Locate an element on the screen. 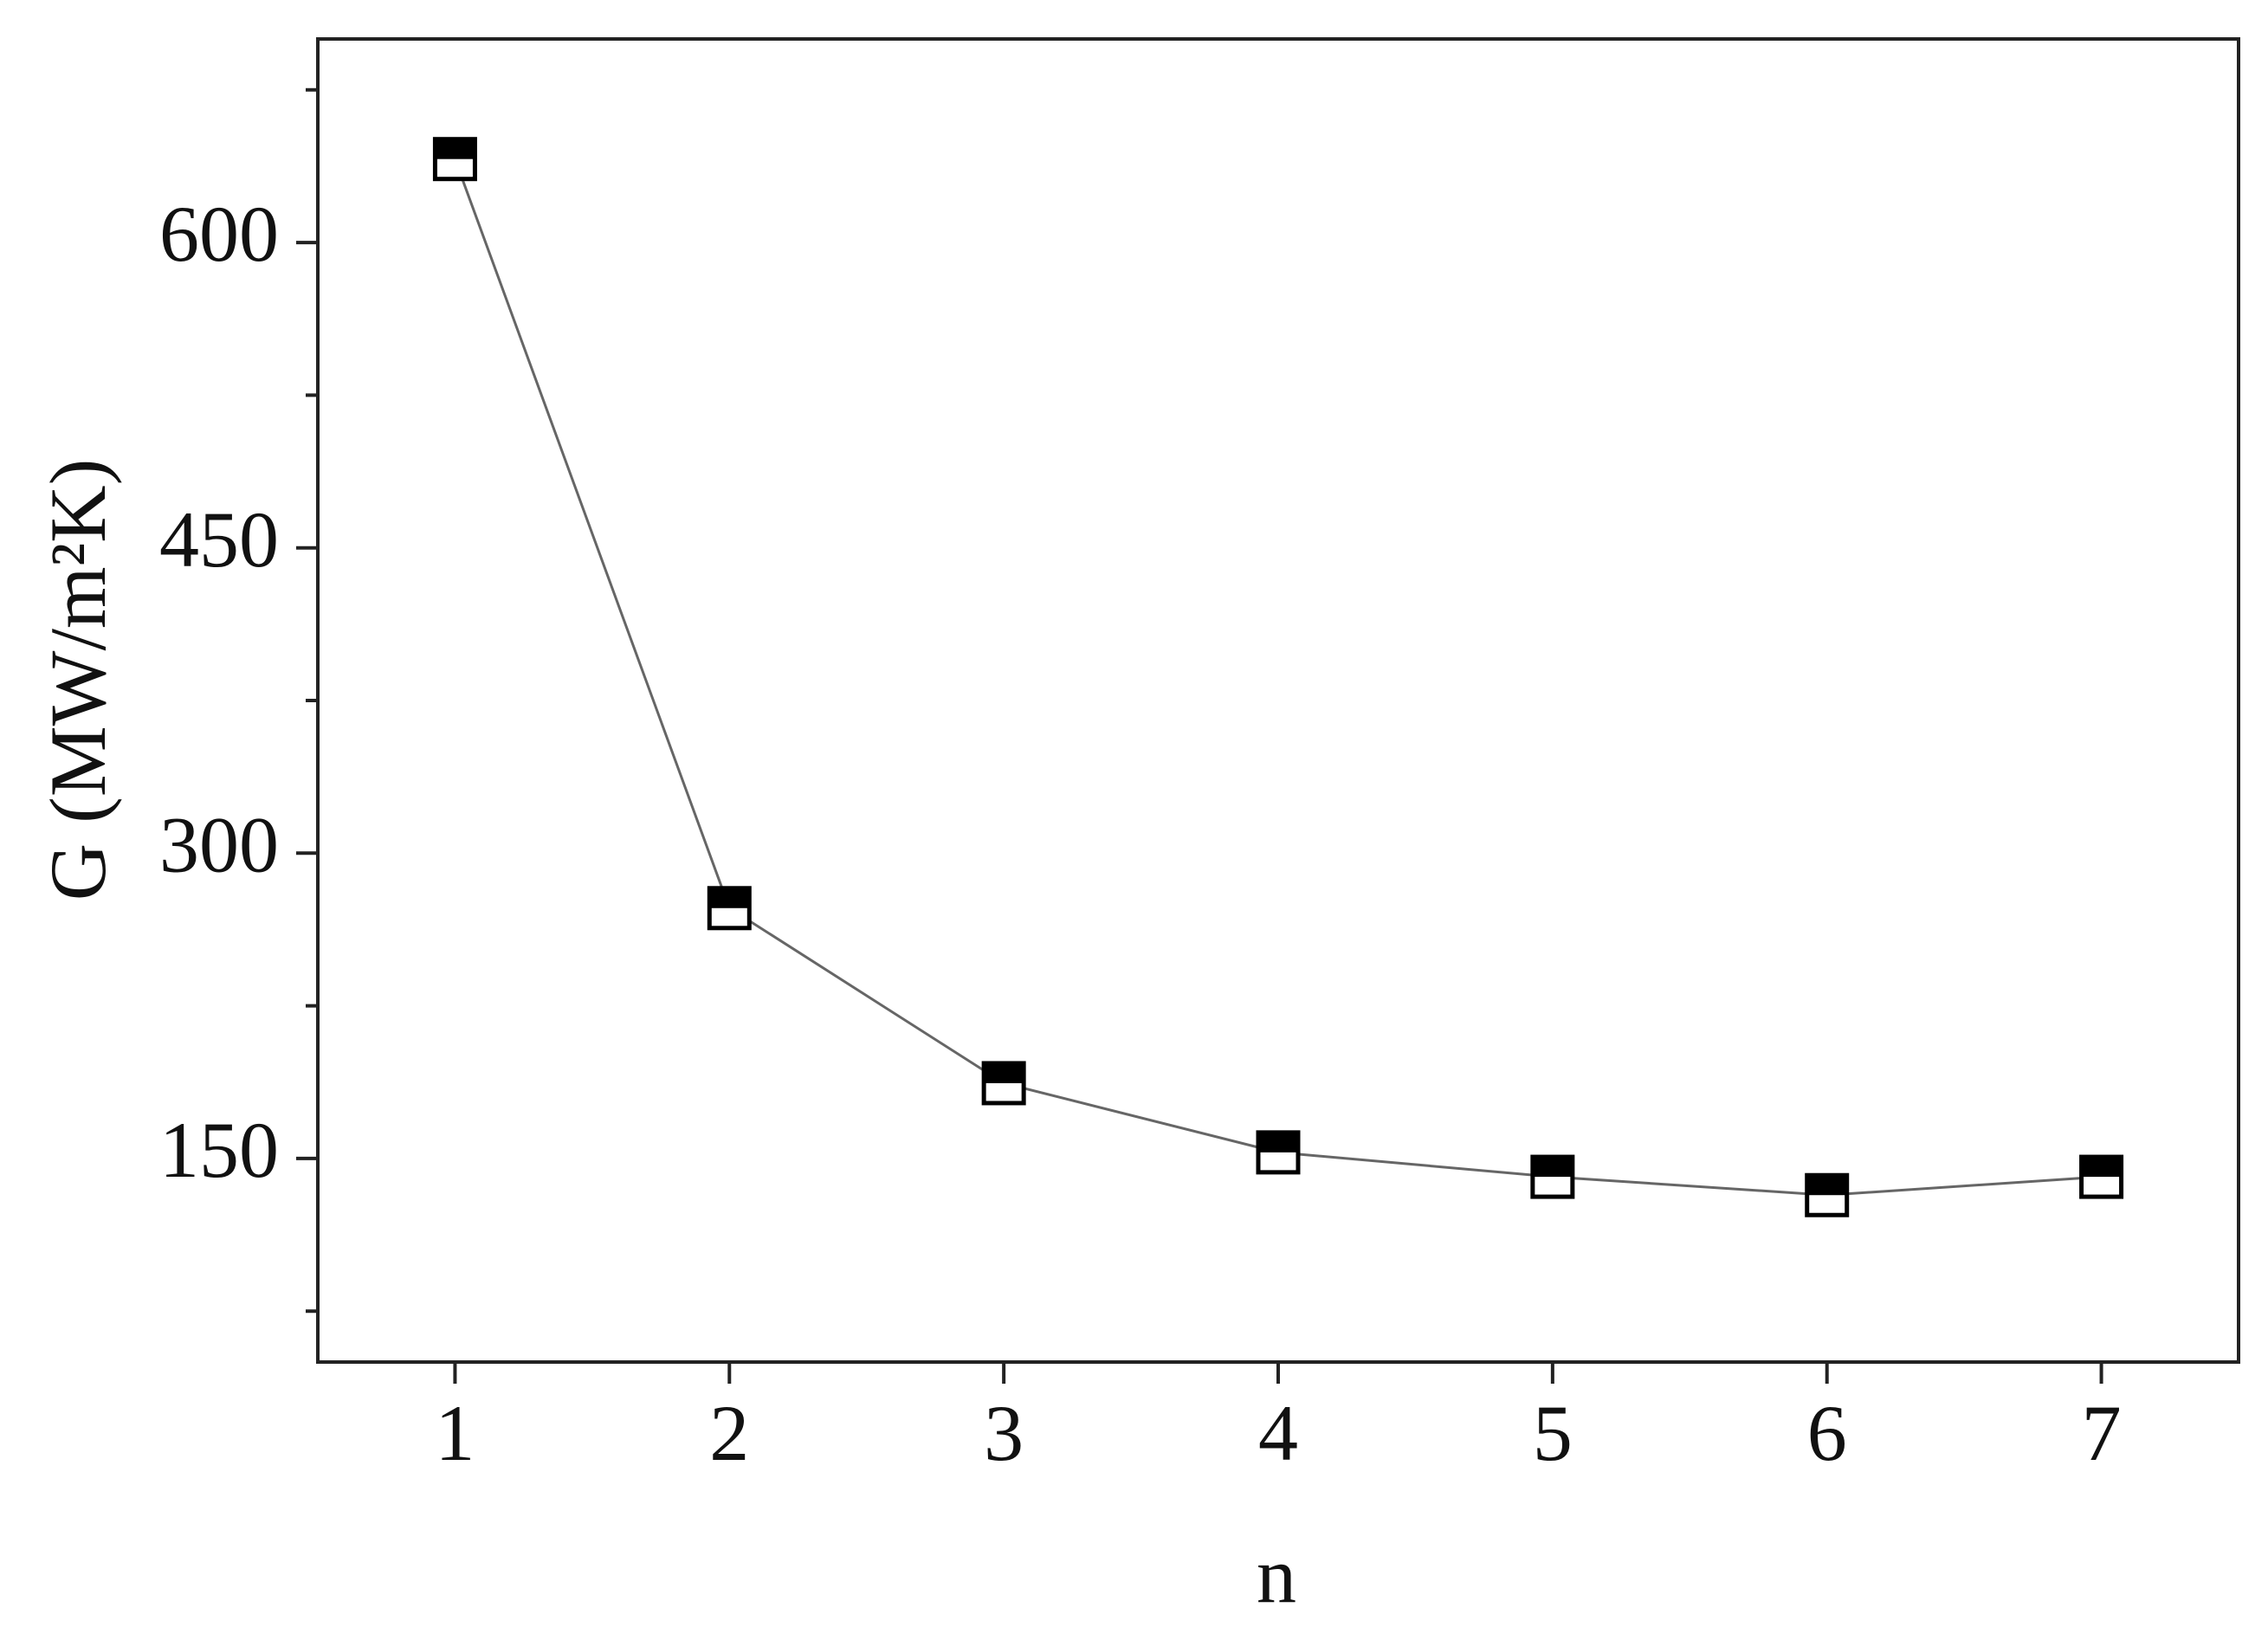 This screenshot has height=1627, width=2268. x-tick-label: 1 is located at coordinates (455, 1433).